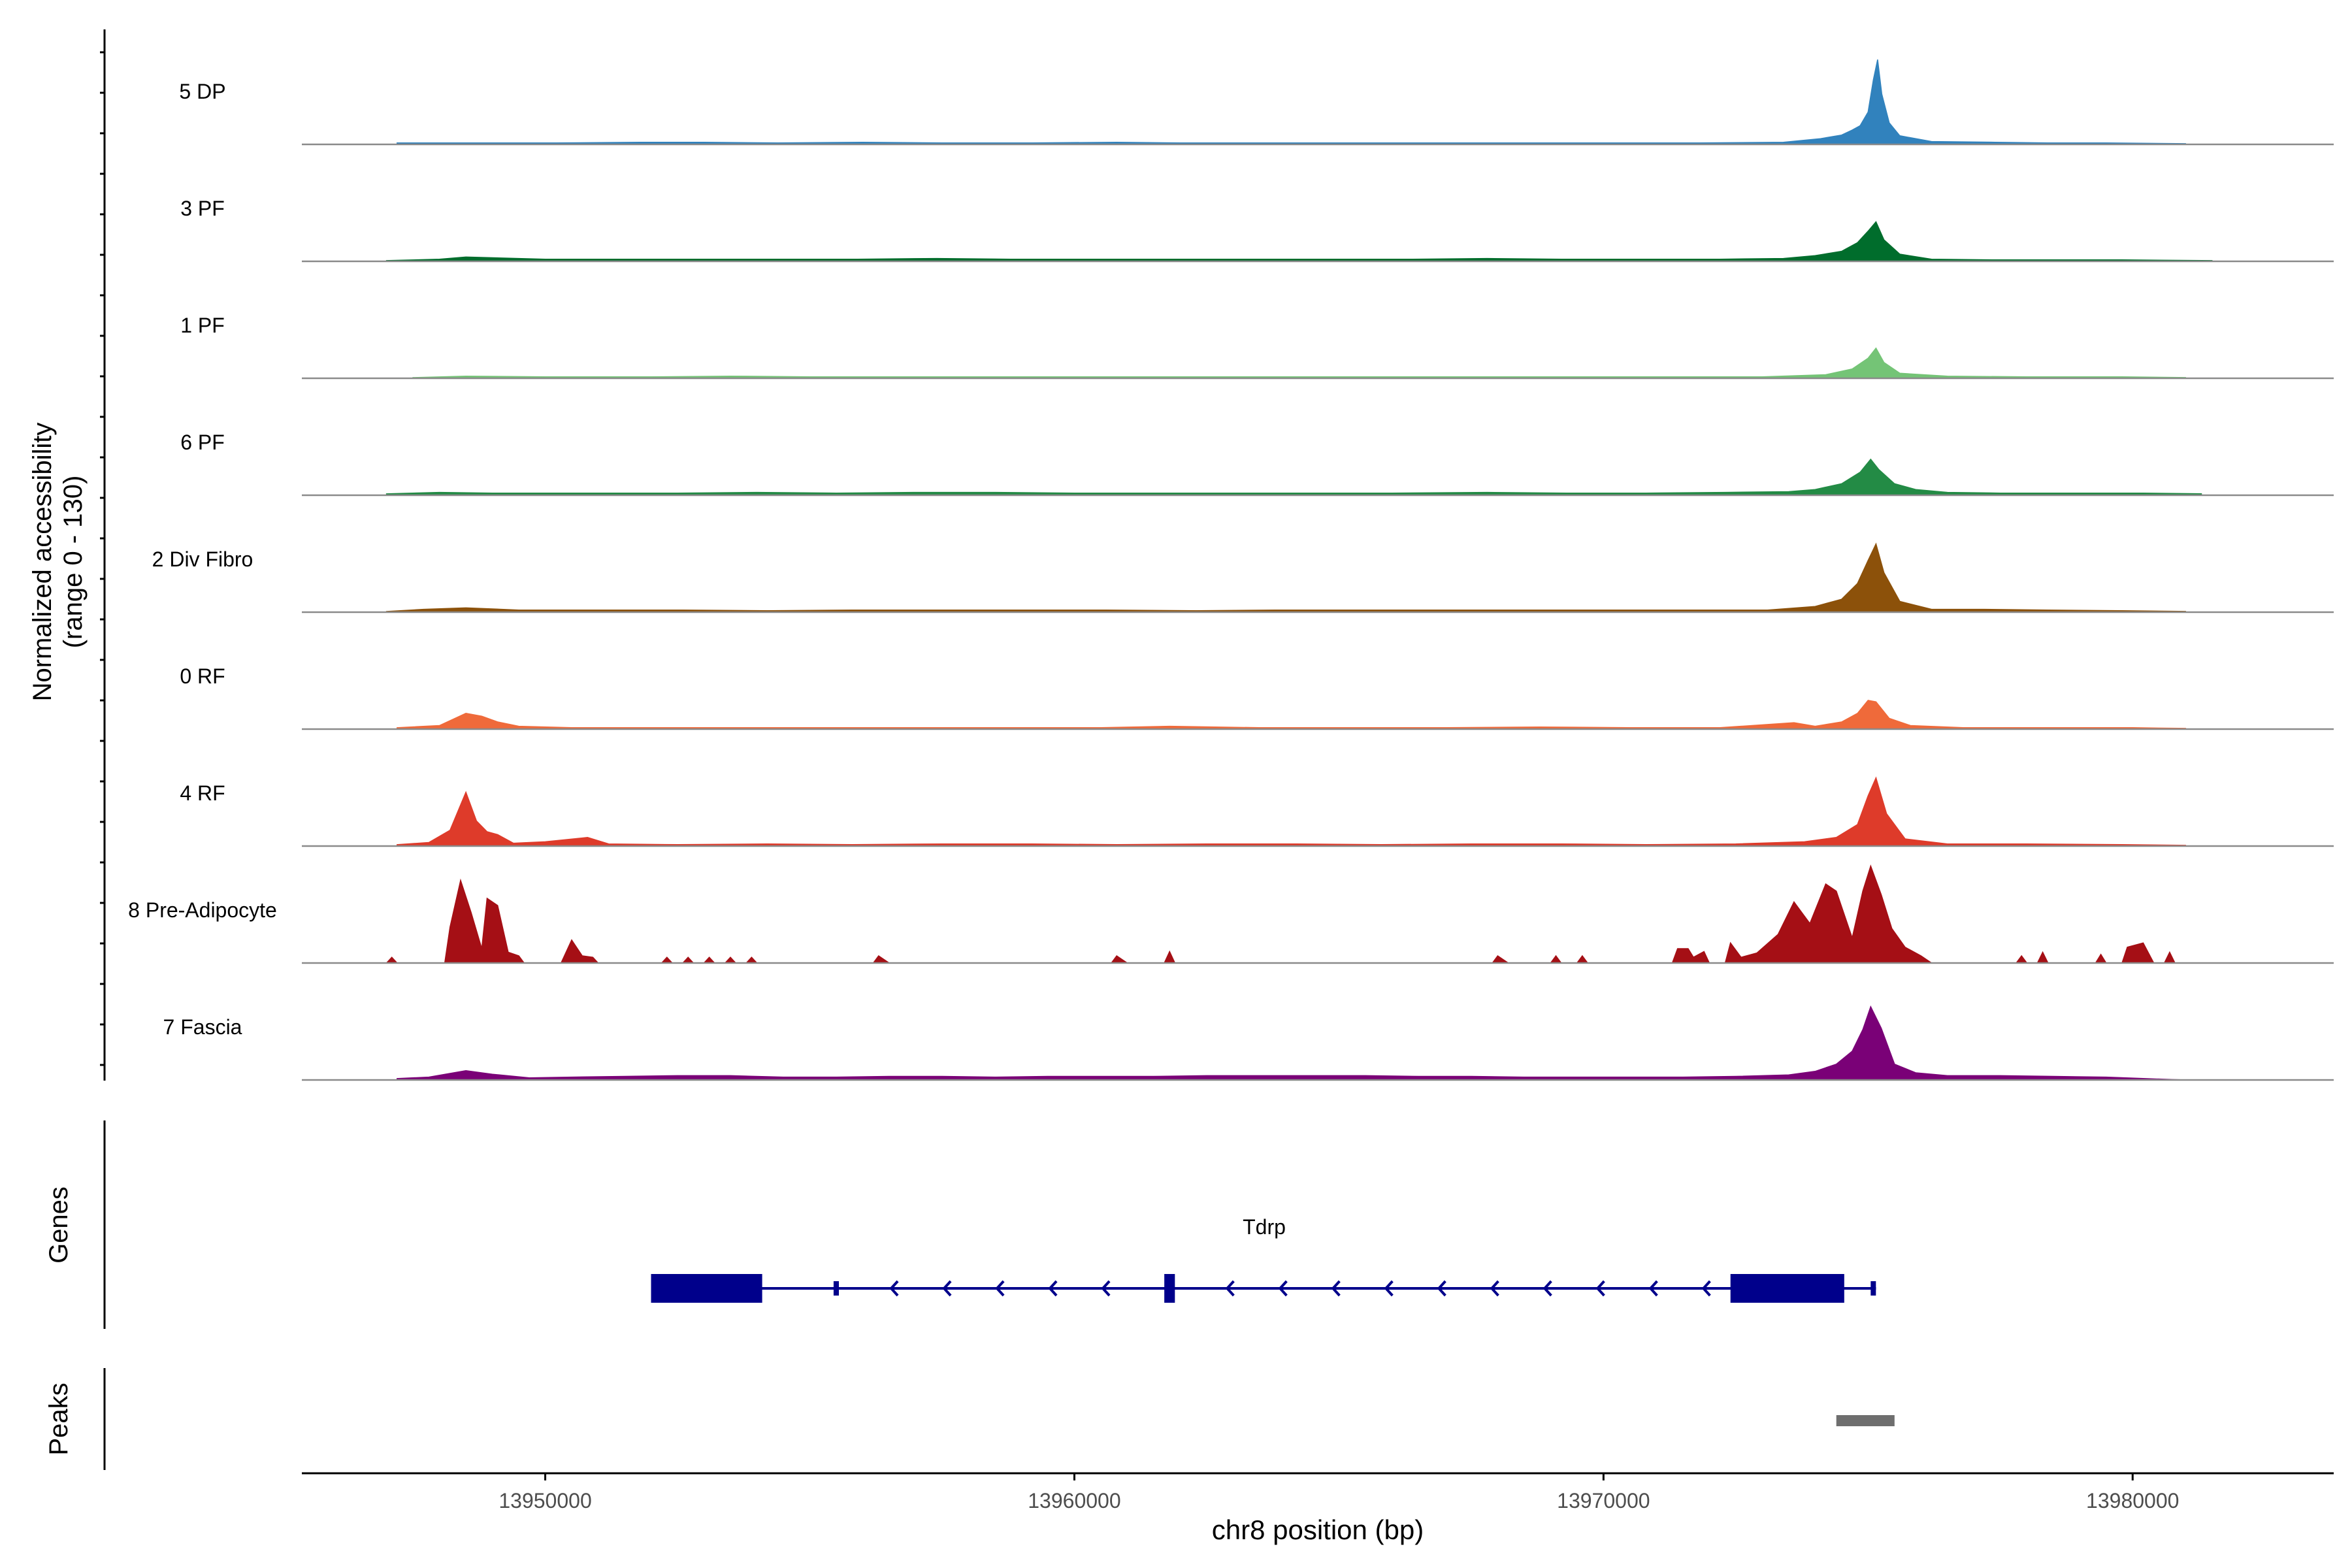 This screenshot has width=2352, height=1568. I want to click on y-axis-title-line-1: Normalized accessibility, so click(42, 562).